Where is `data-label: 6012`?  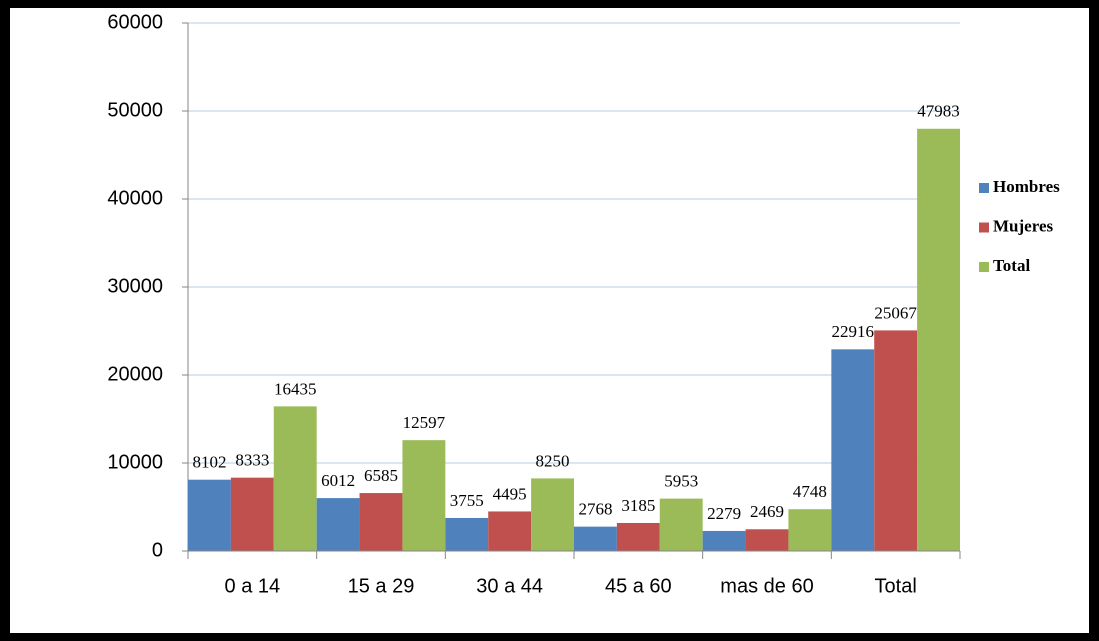 data-label: 6012 is located at coordinates (338, 480).